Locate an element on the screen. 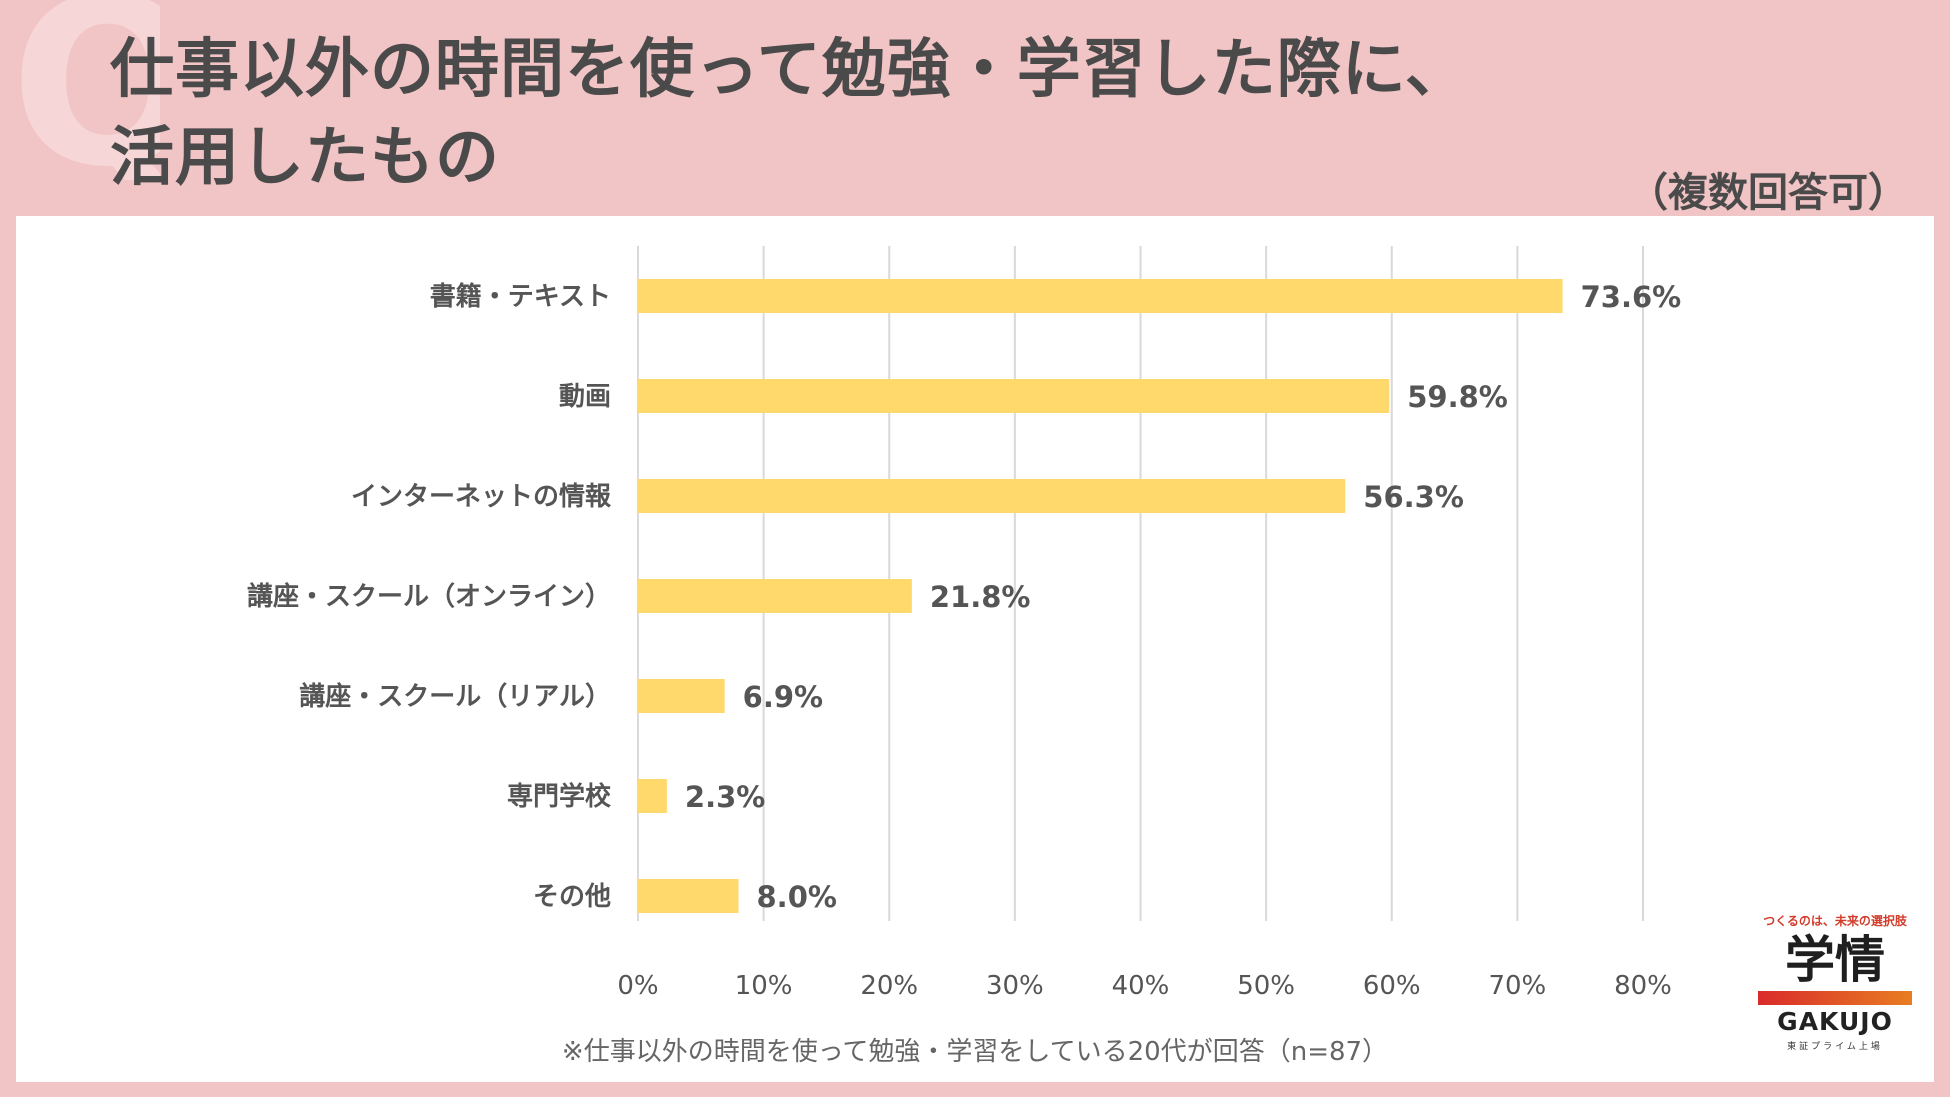 The height and width of the screenshot is (1097, 1950). logo-color-bar is located at coordinates (1835, 998).